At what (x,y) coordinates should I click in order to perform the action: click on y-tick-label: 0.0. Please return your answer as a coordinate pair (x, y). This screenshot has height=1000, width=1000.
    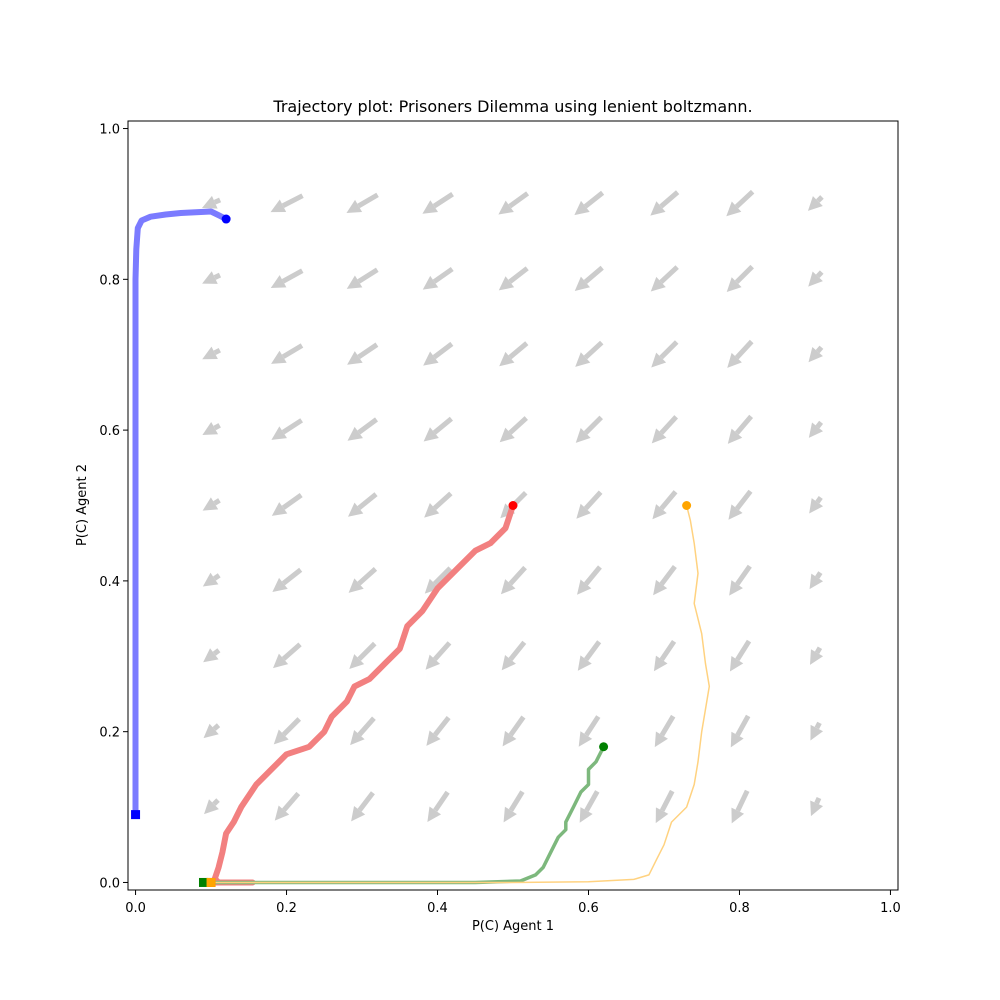
    Looking at the image, I should click on (109, 883).